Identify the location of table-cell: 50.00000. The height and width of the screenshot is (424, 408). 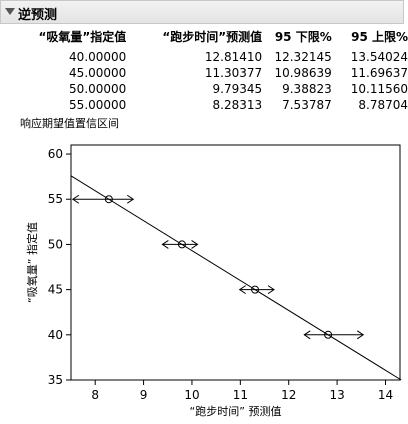
(98, 89).